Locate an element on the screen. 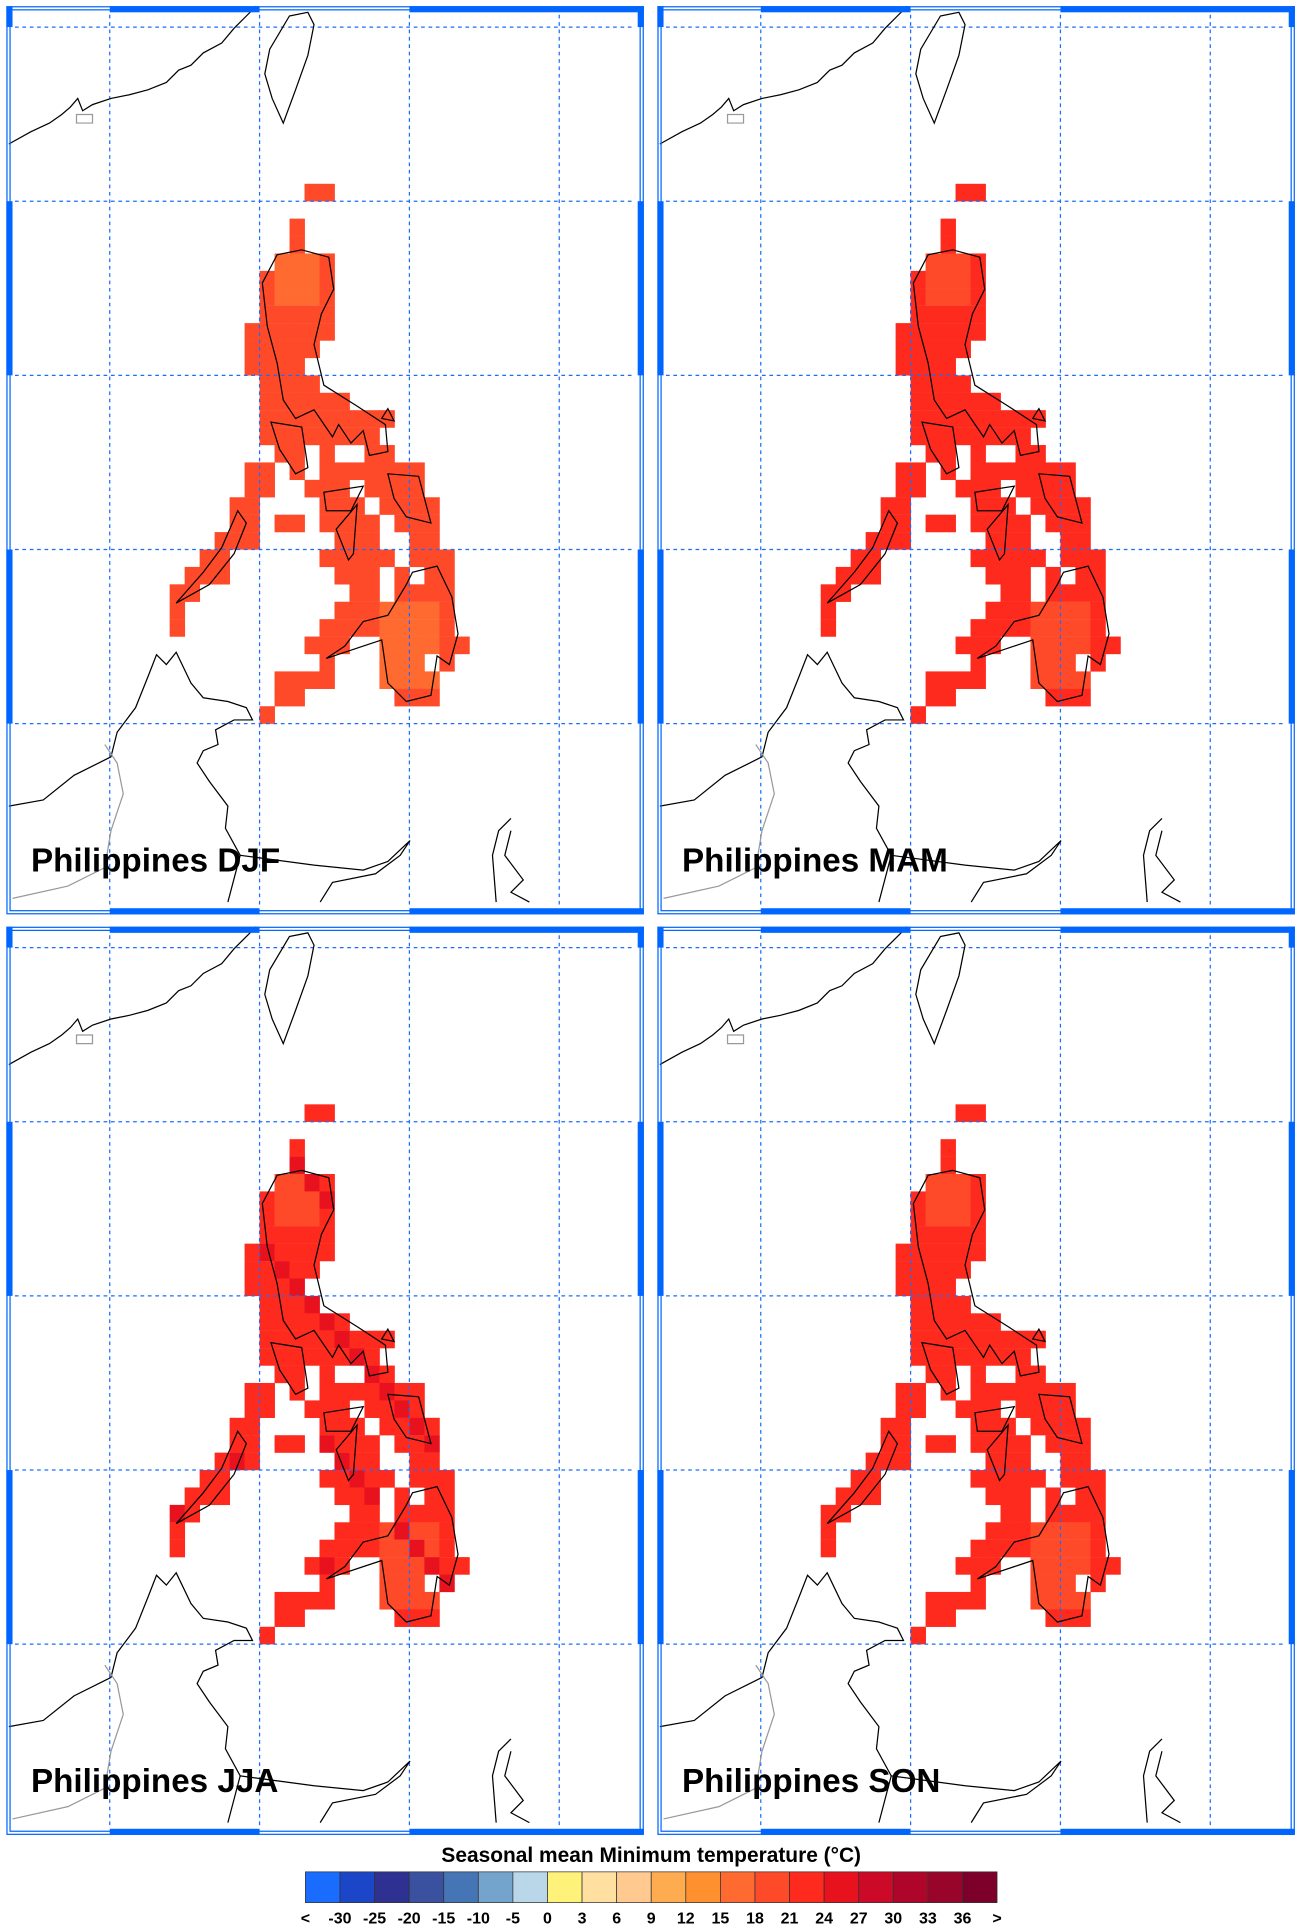 The width and height of the screenshot is (1300, 1926). temperature-cells is located at coordinates (319, 453).